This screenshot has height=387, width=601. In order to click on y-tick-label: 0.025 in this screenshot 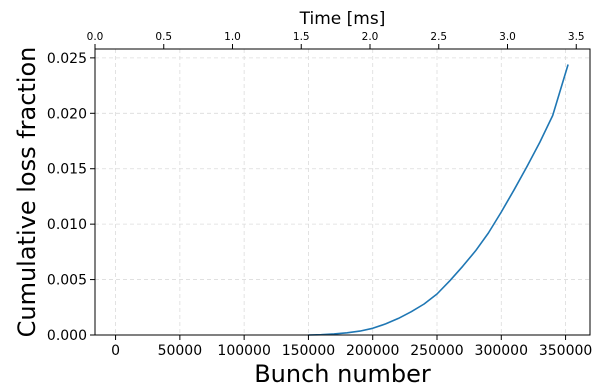, I will do `click(67, 59)`.